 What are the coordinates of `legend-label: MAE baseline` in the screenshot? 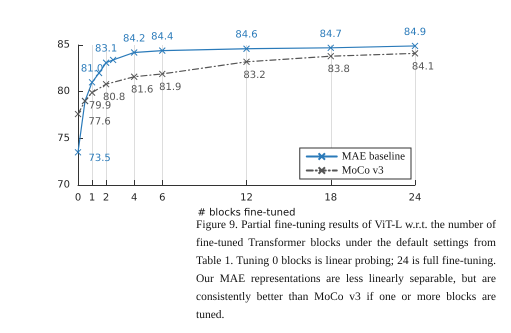 It's located at (374, 156).